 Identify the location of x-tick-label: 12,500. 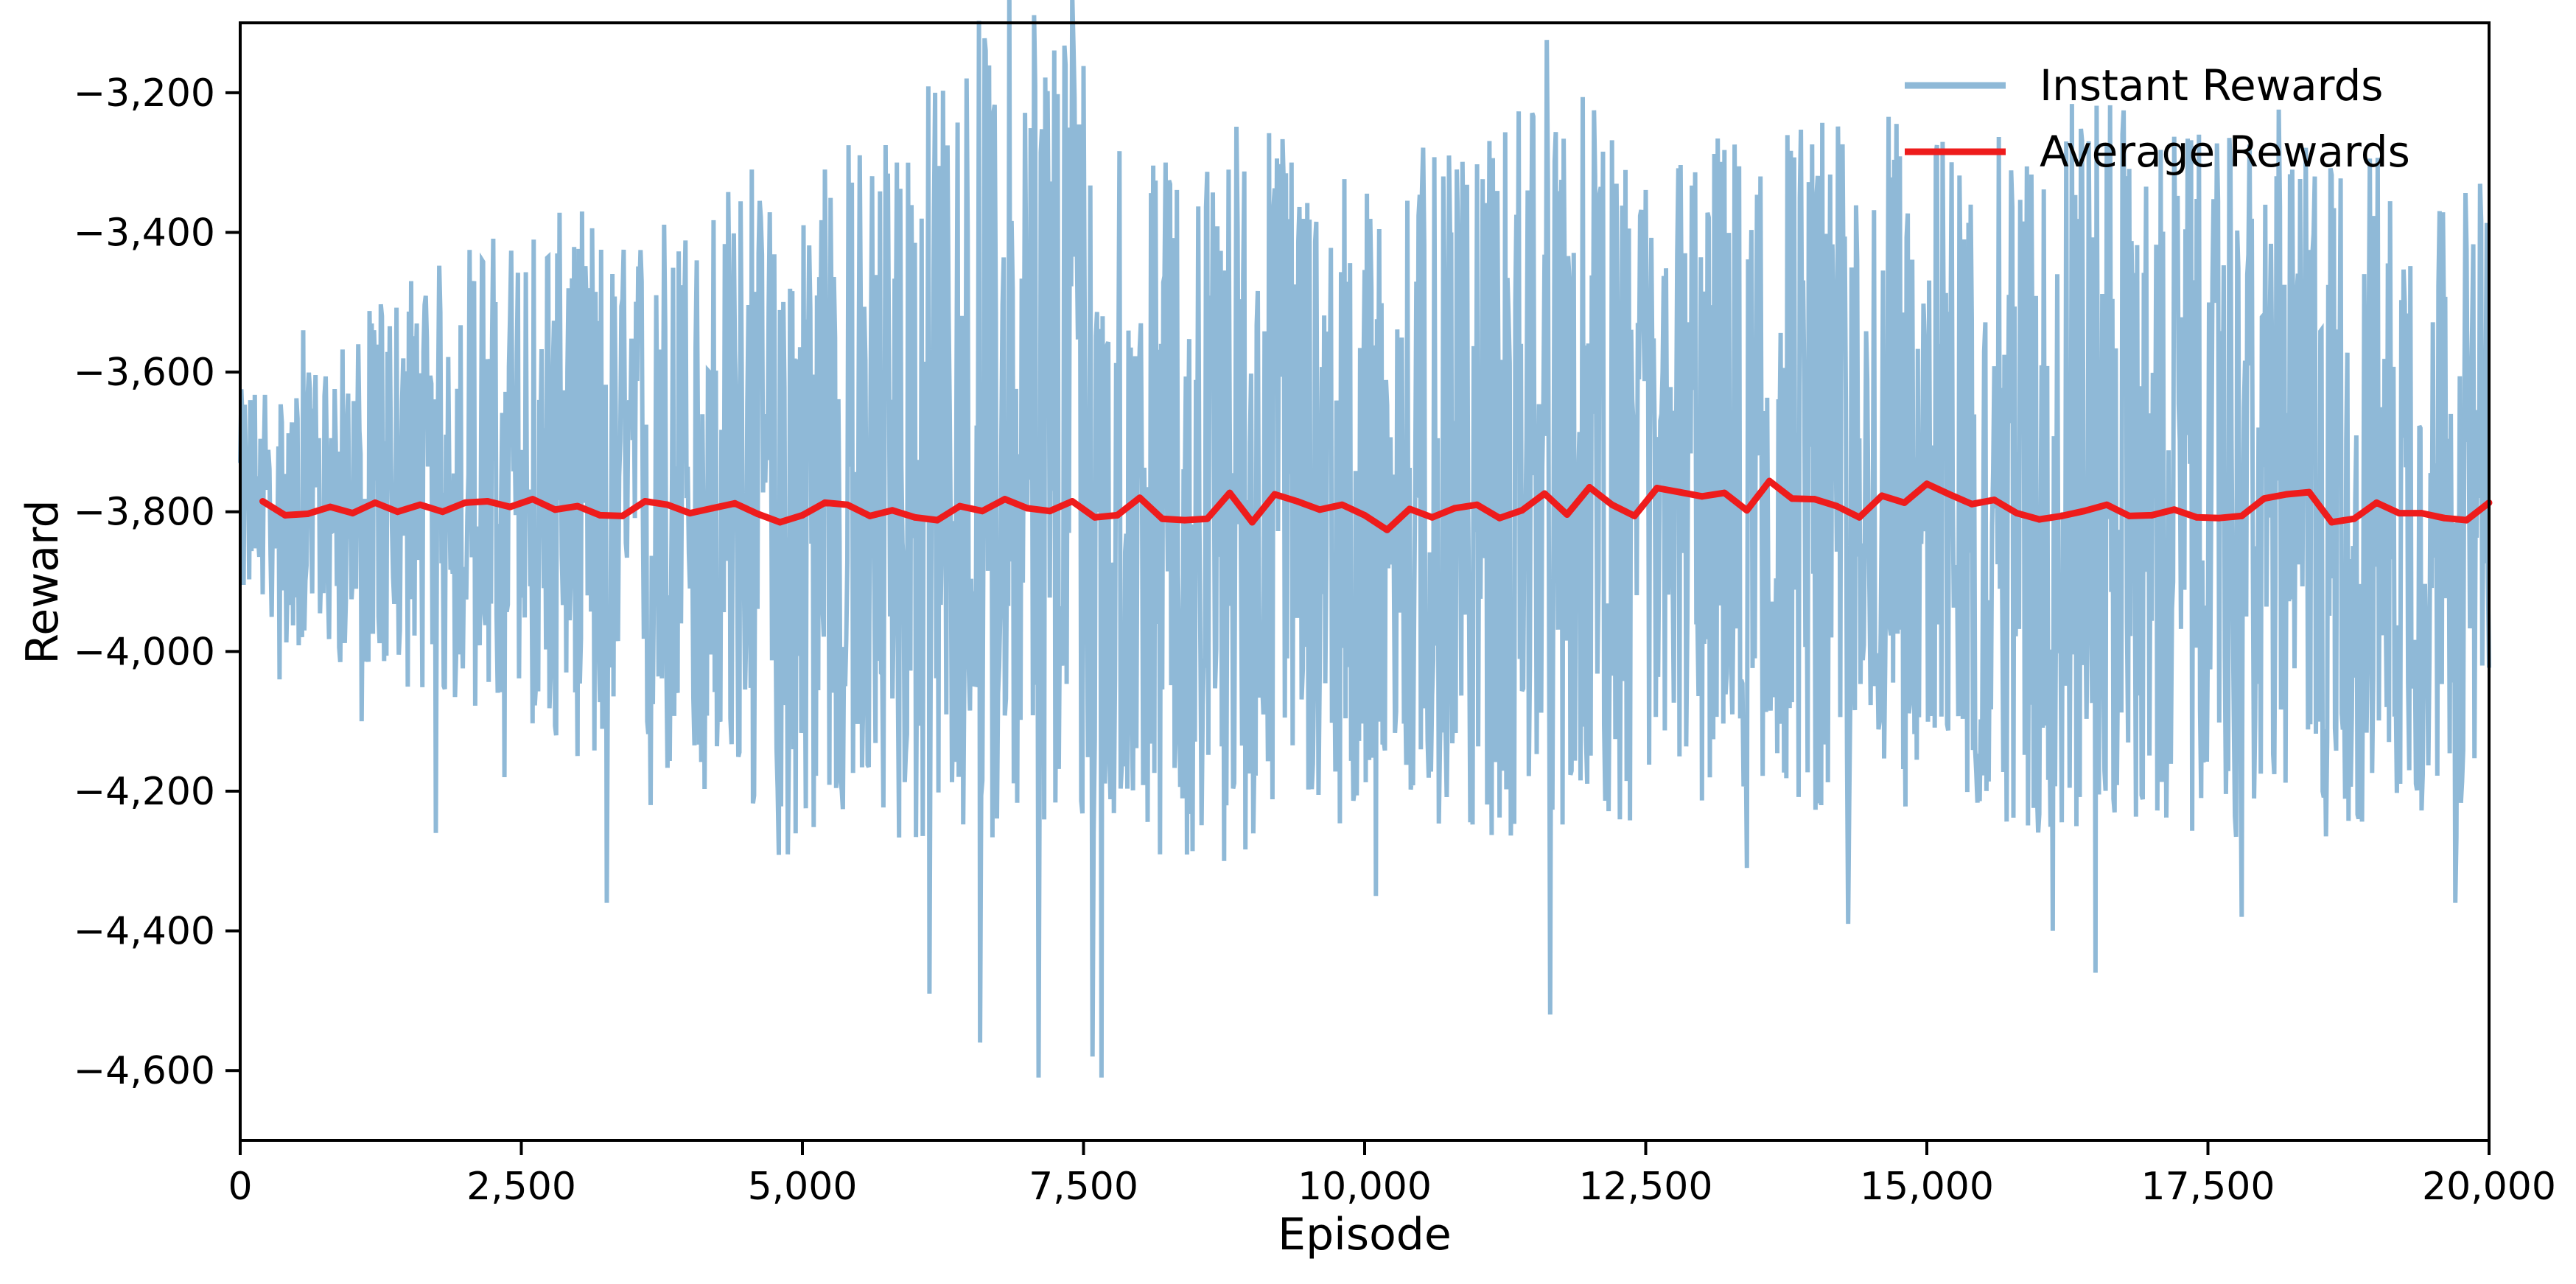
(1646, 1187).